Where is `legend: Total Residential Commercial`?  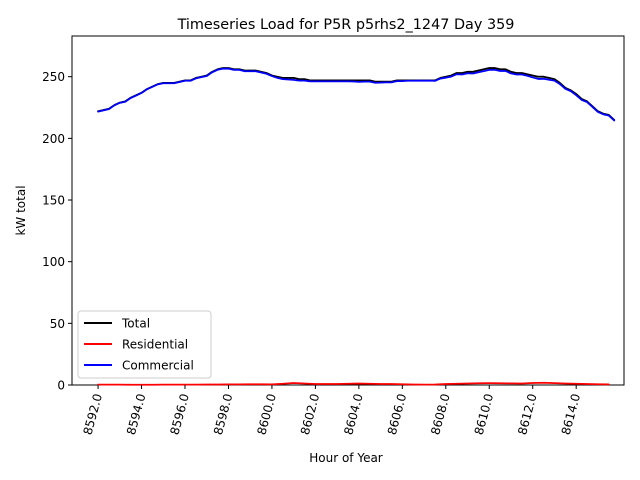
legend: Total Residential Commercial is located at coordinates (144, 344).